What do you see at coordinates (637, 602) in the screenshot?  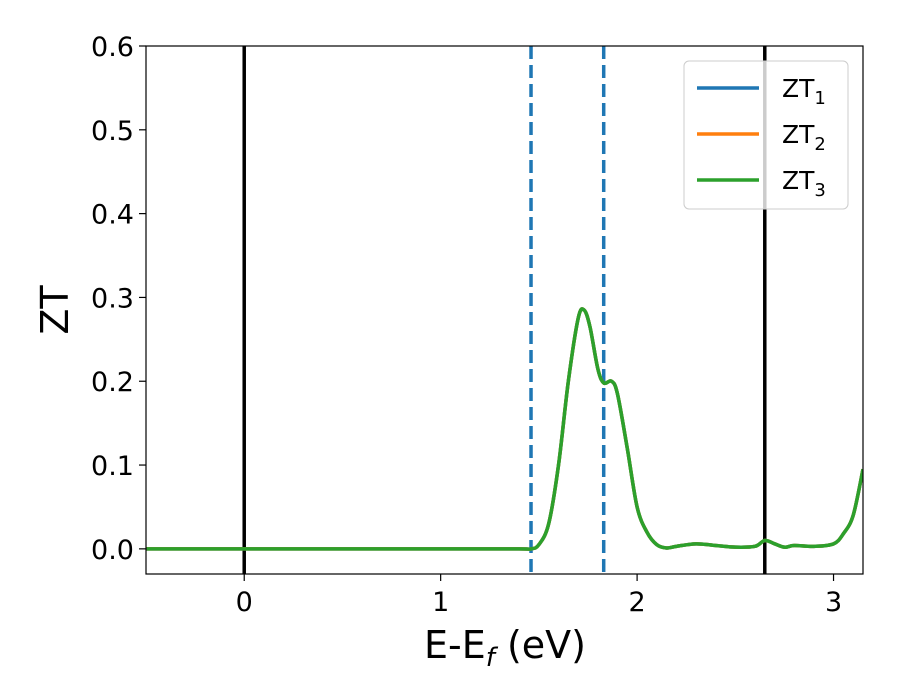 I see `x-tick-label: 2` at bounding box center [637, 602].